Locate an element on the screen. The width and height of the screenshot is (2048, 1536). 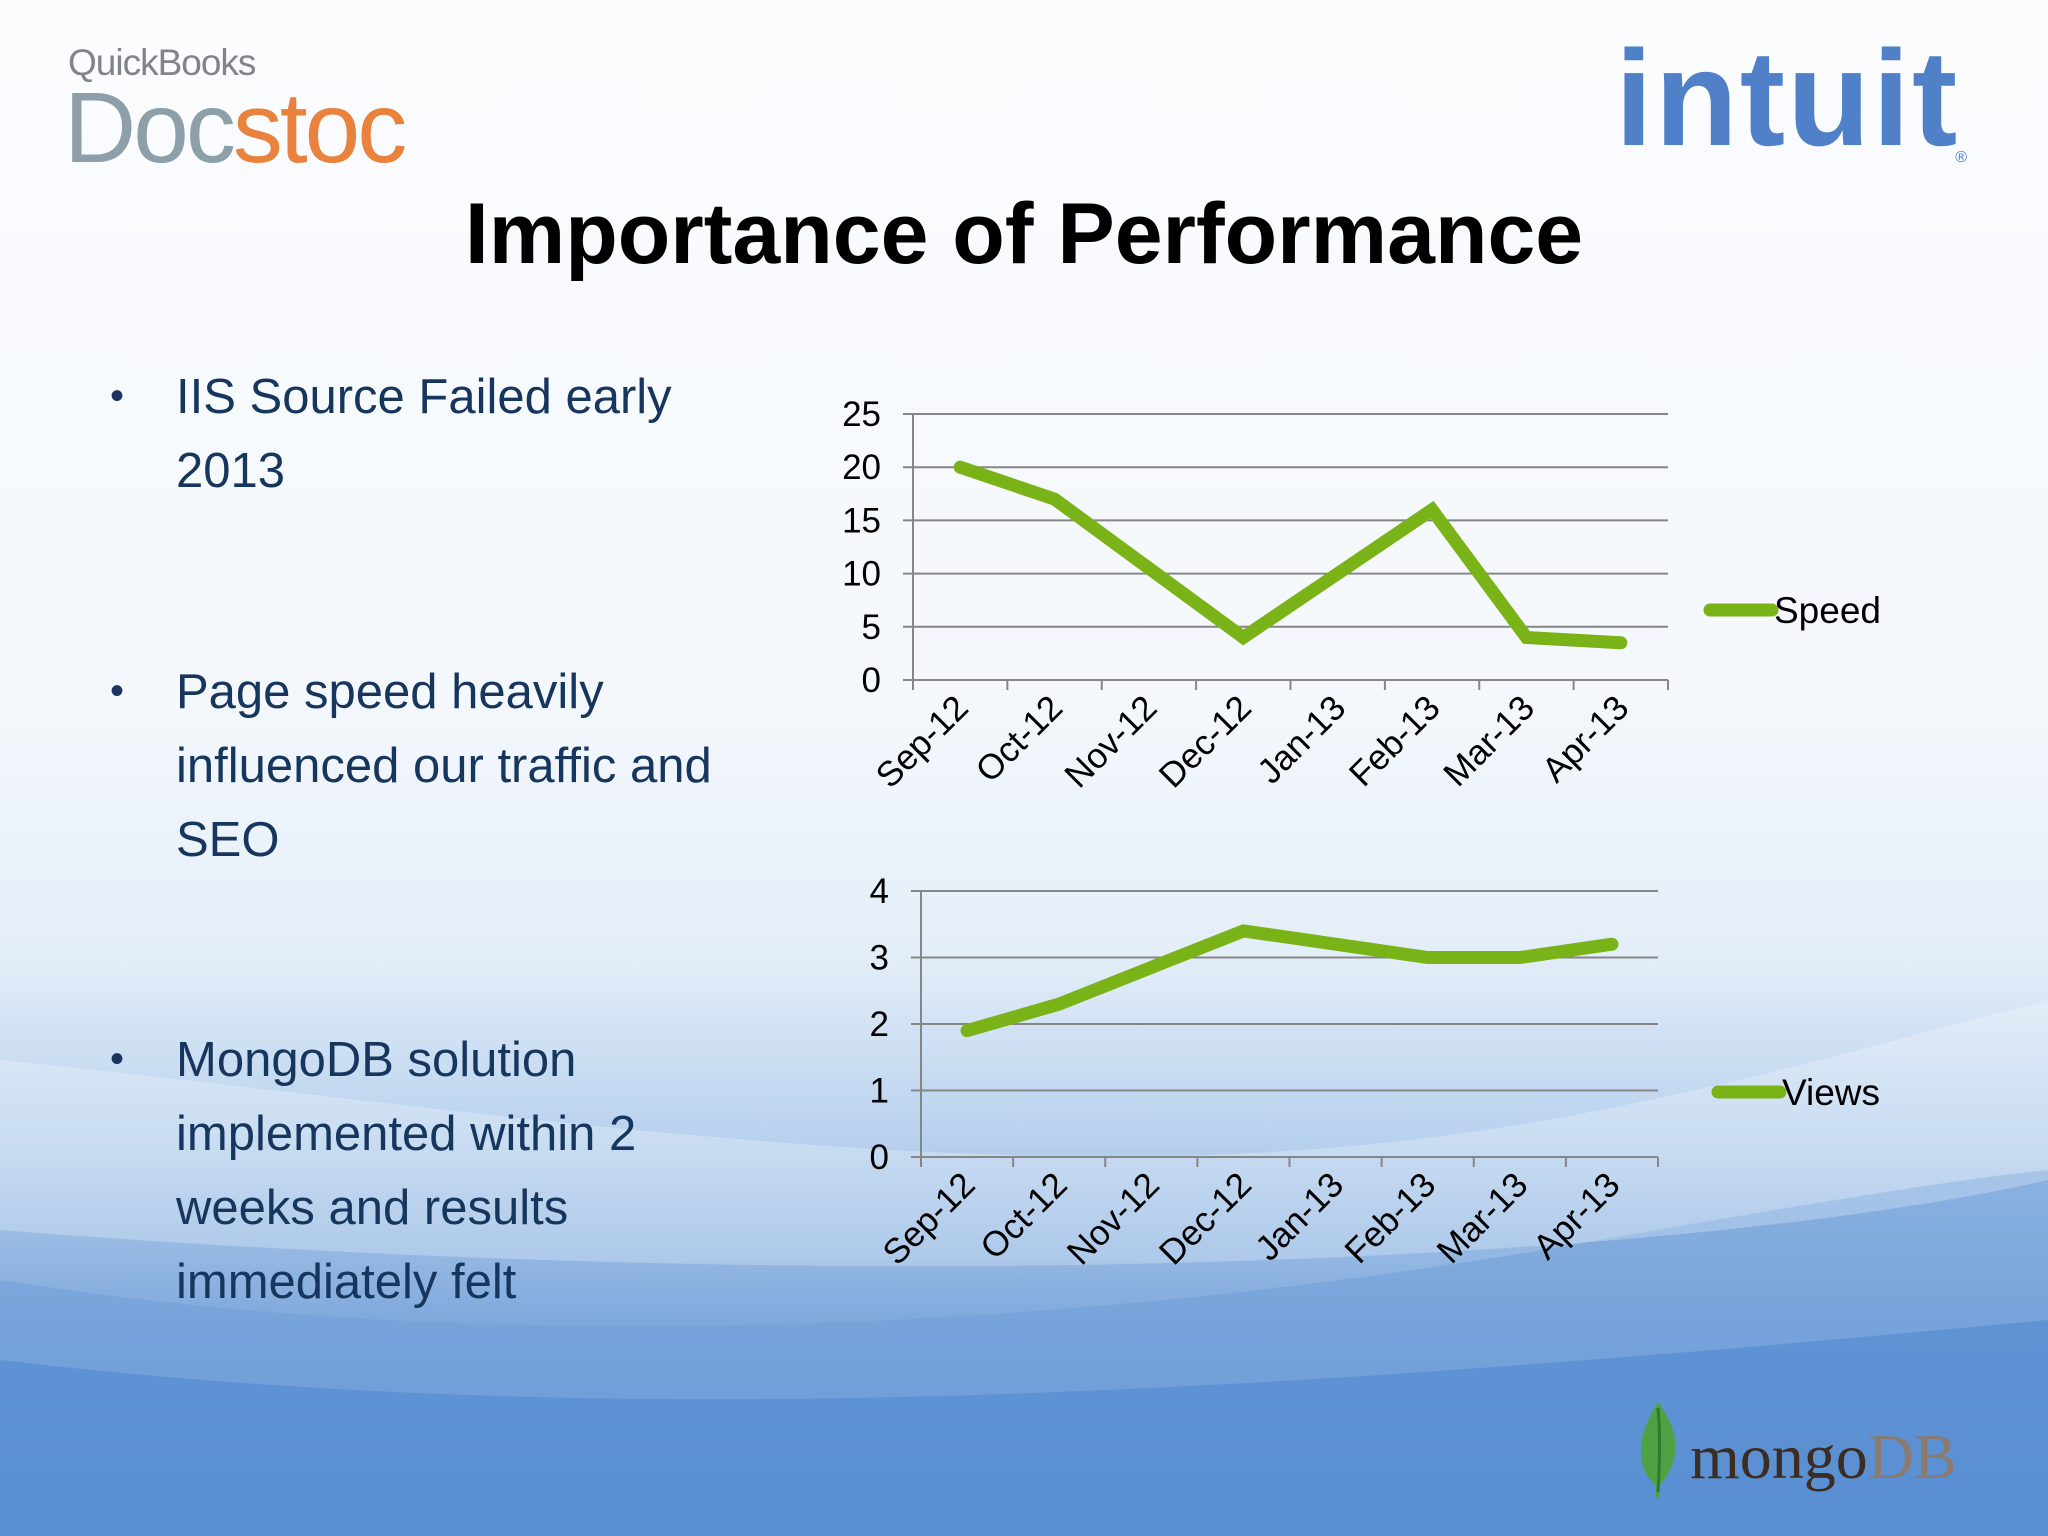
quickbooks-logo-text: QuickBooks is located at coordinates (162, 62).